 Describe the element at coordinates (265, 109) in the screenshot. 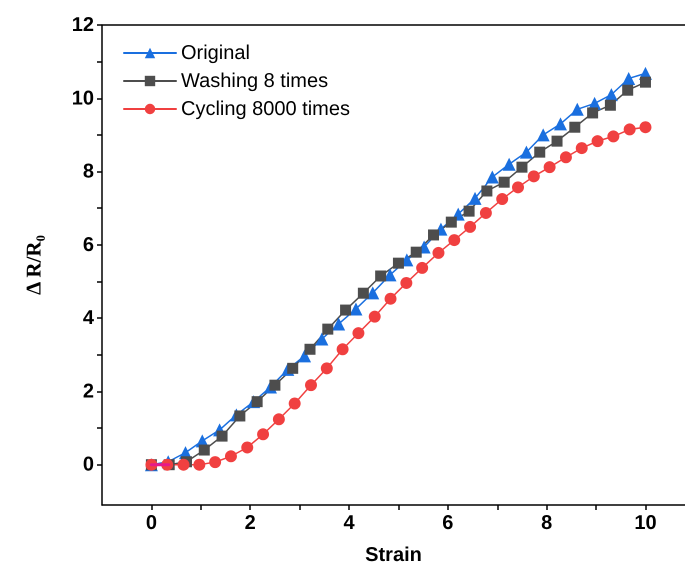

I see `legend-label: Cycling 8000 times` at that location.